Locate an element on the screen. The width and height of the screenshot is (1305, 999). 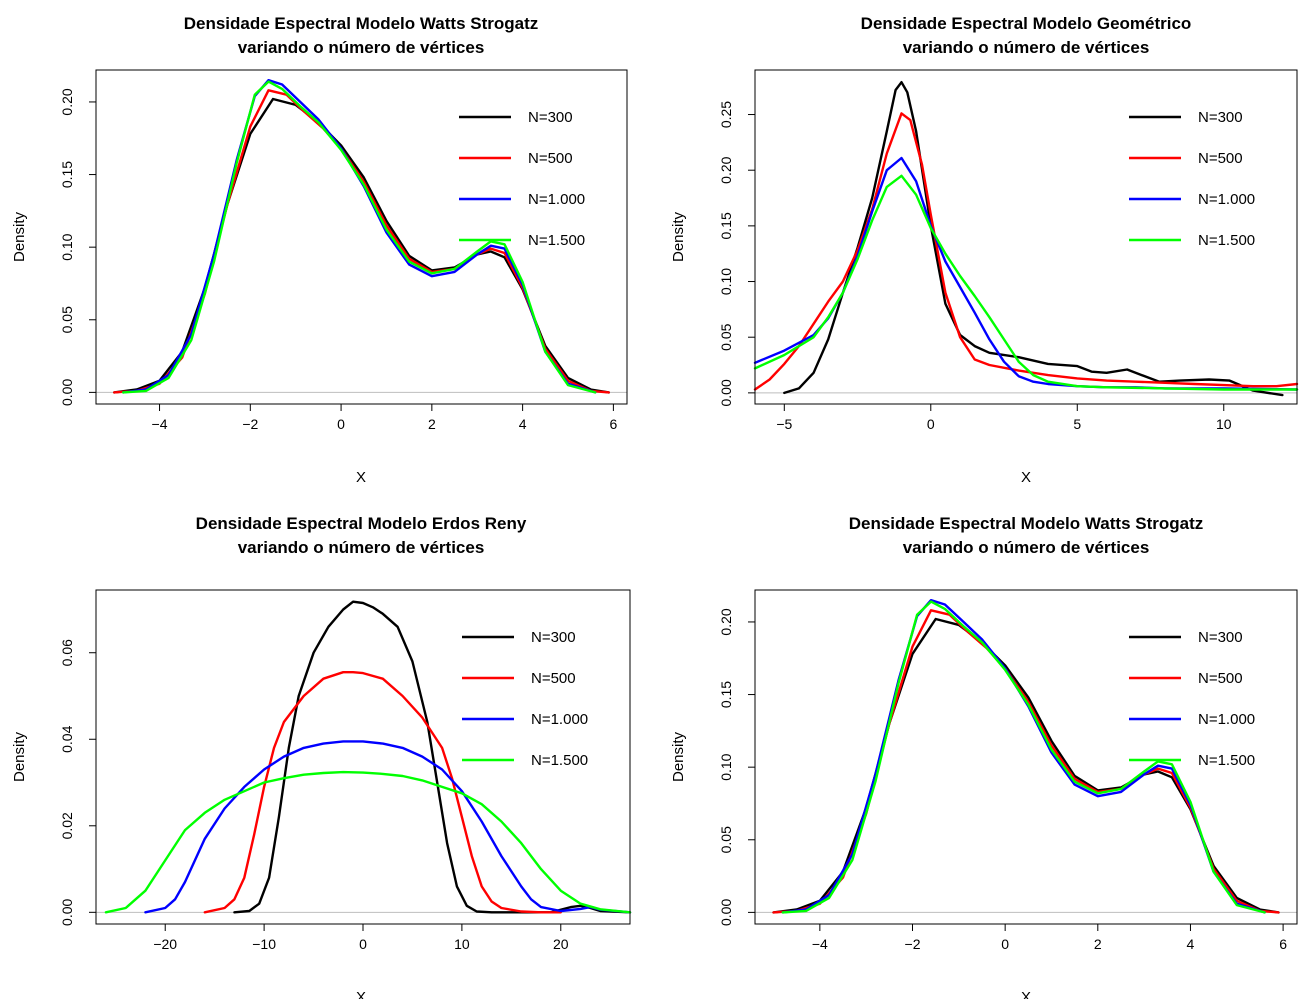
panel-1-y-tick-label-1: 0.00 is located at coordinates (67, 392).